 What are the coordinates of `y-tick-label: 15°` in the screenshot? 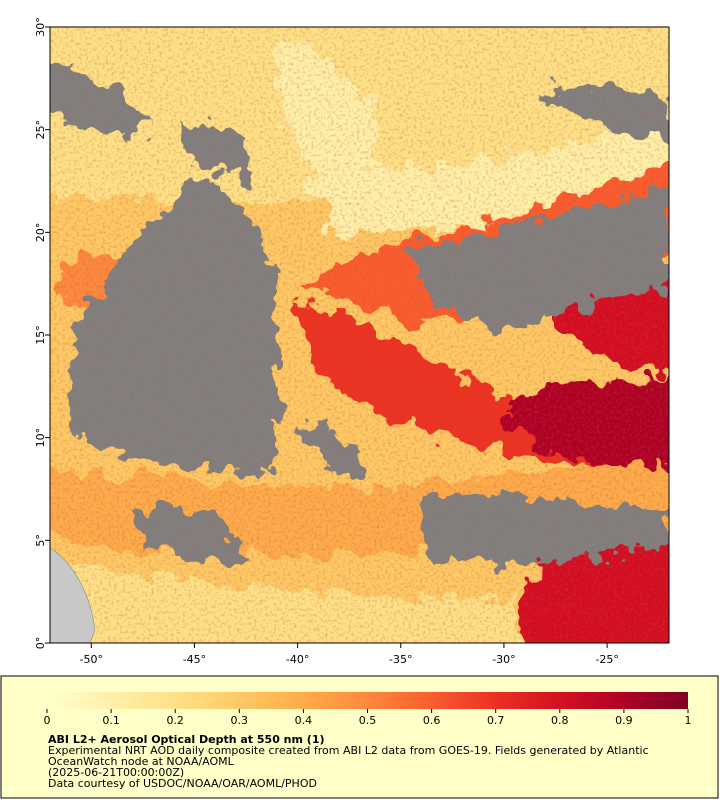 It's located at (40, 335).